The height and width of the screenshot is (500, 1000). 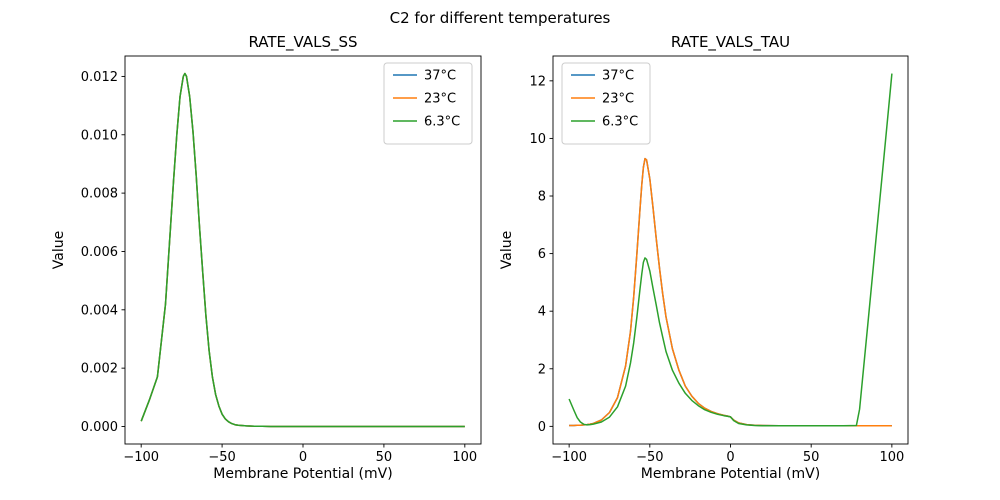 What do you see at coordinates (542, 312) in the screenshot?
I see `y-tick-label: 4` at bounding box center [542, 312].